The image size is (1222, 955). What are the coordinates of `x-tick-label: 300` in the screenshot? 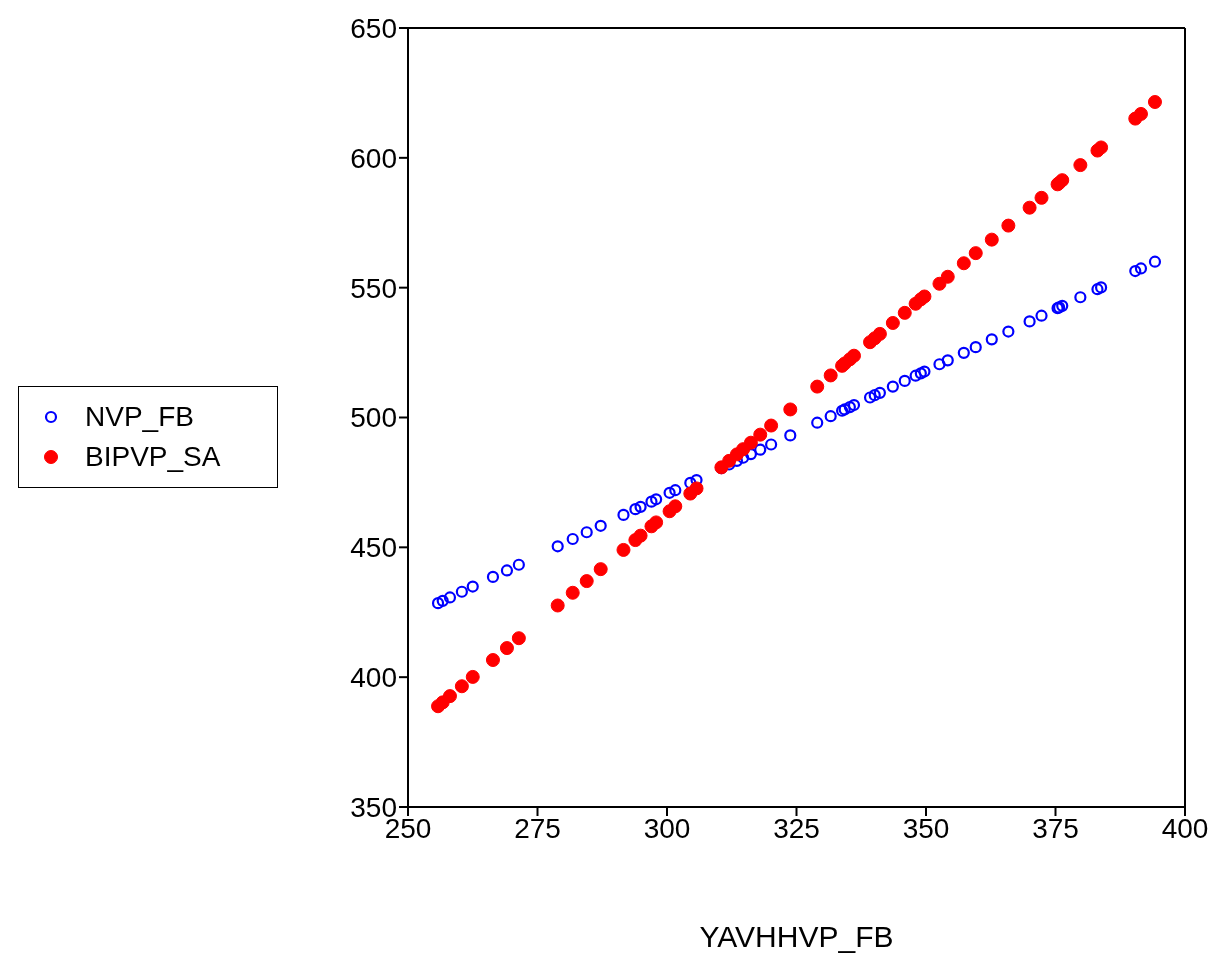 It's located at (667, 828).